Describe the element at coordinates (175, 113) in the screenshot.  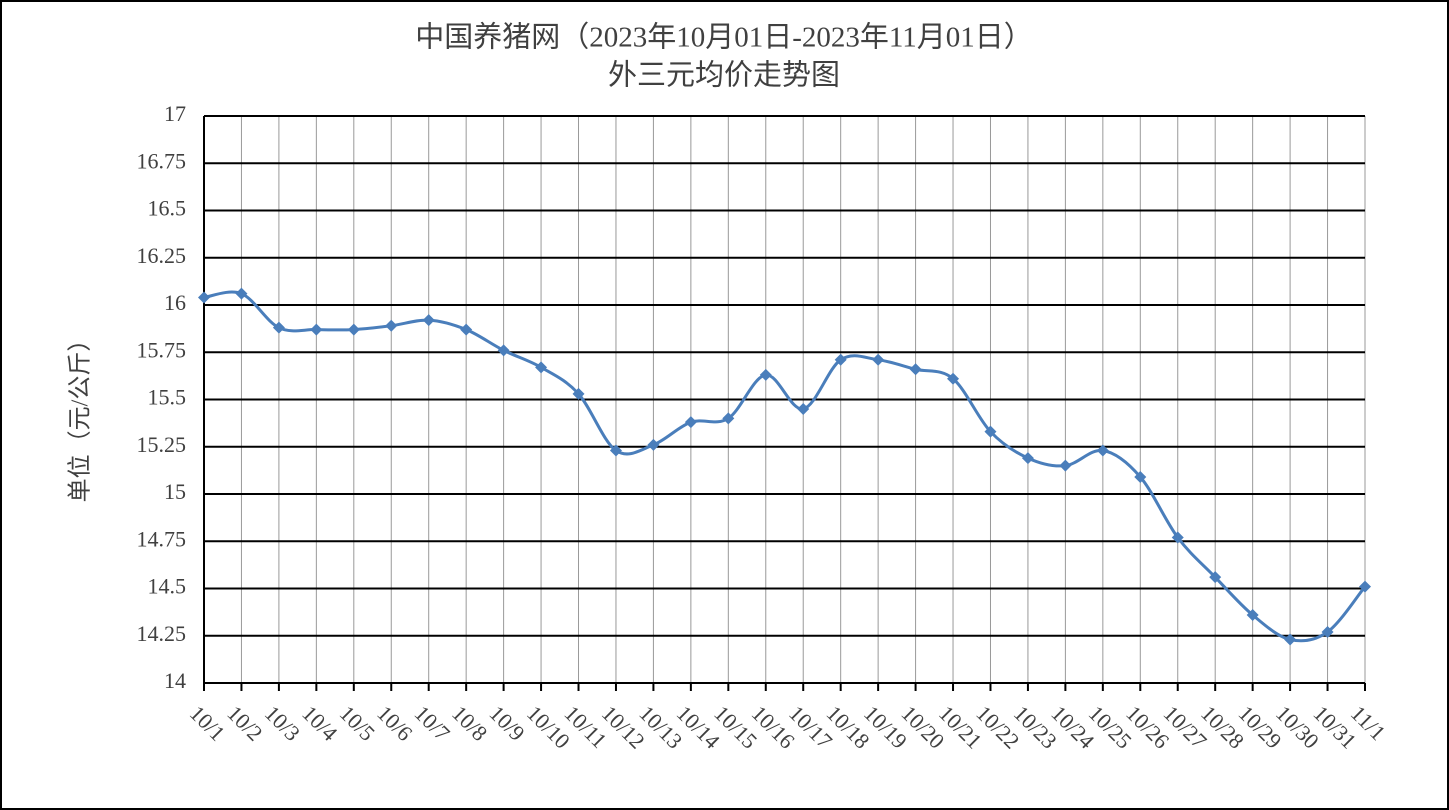
I see `y-tick-label: 17` at that location.